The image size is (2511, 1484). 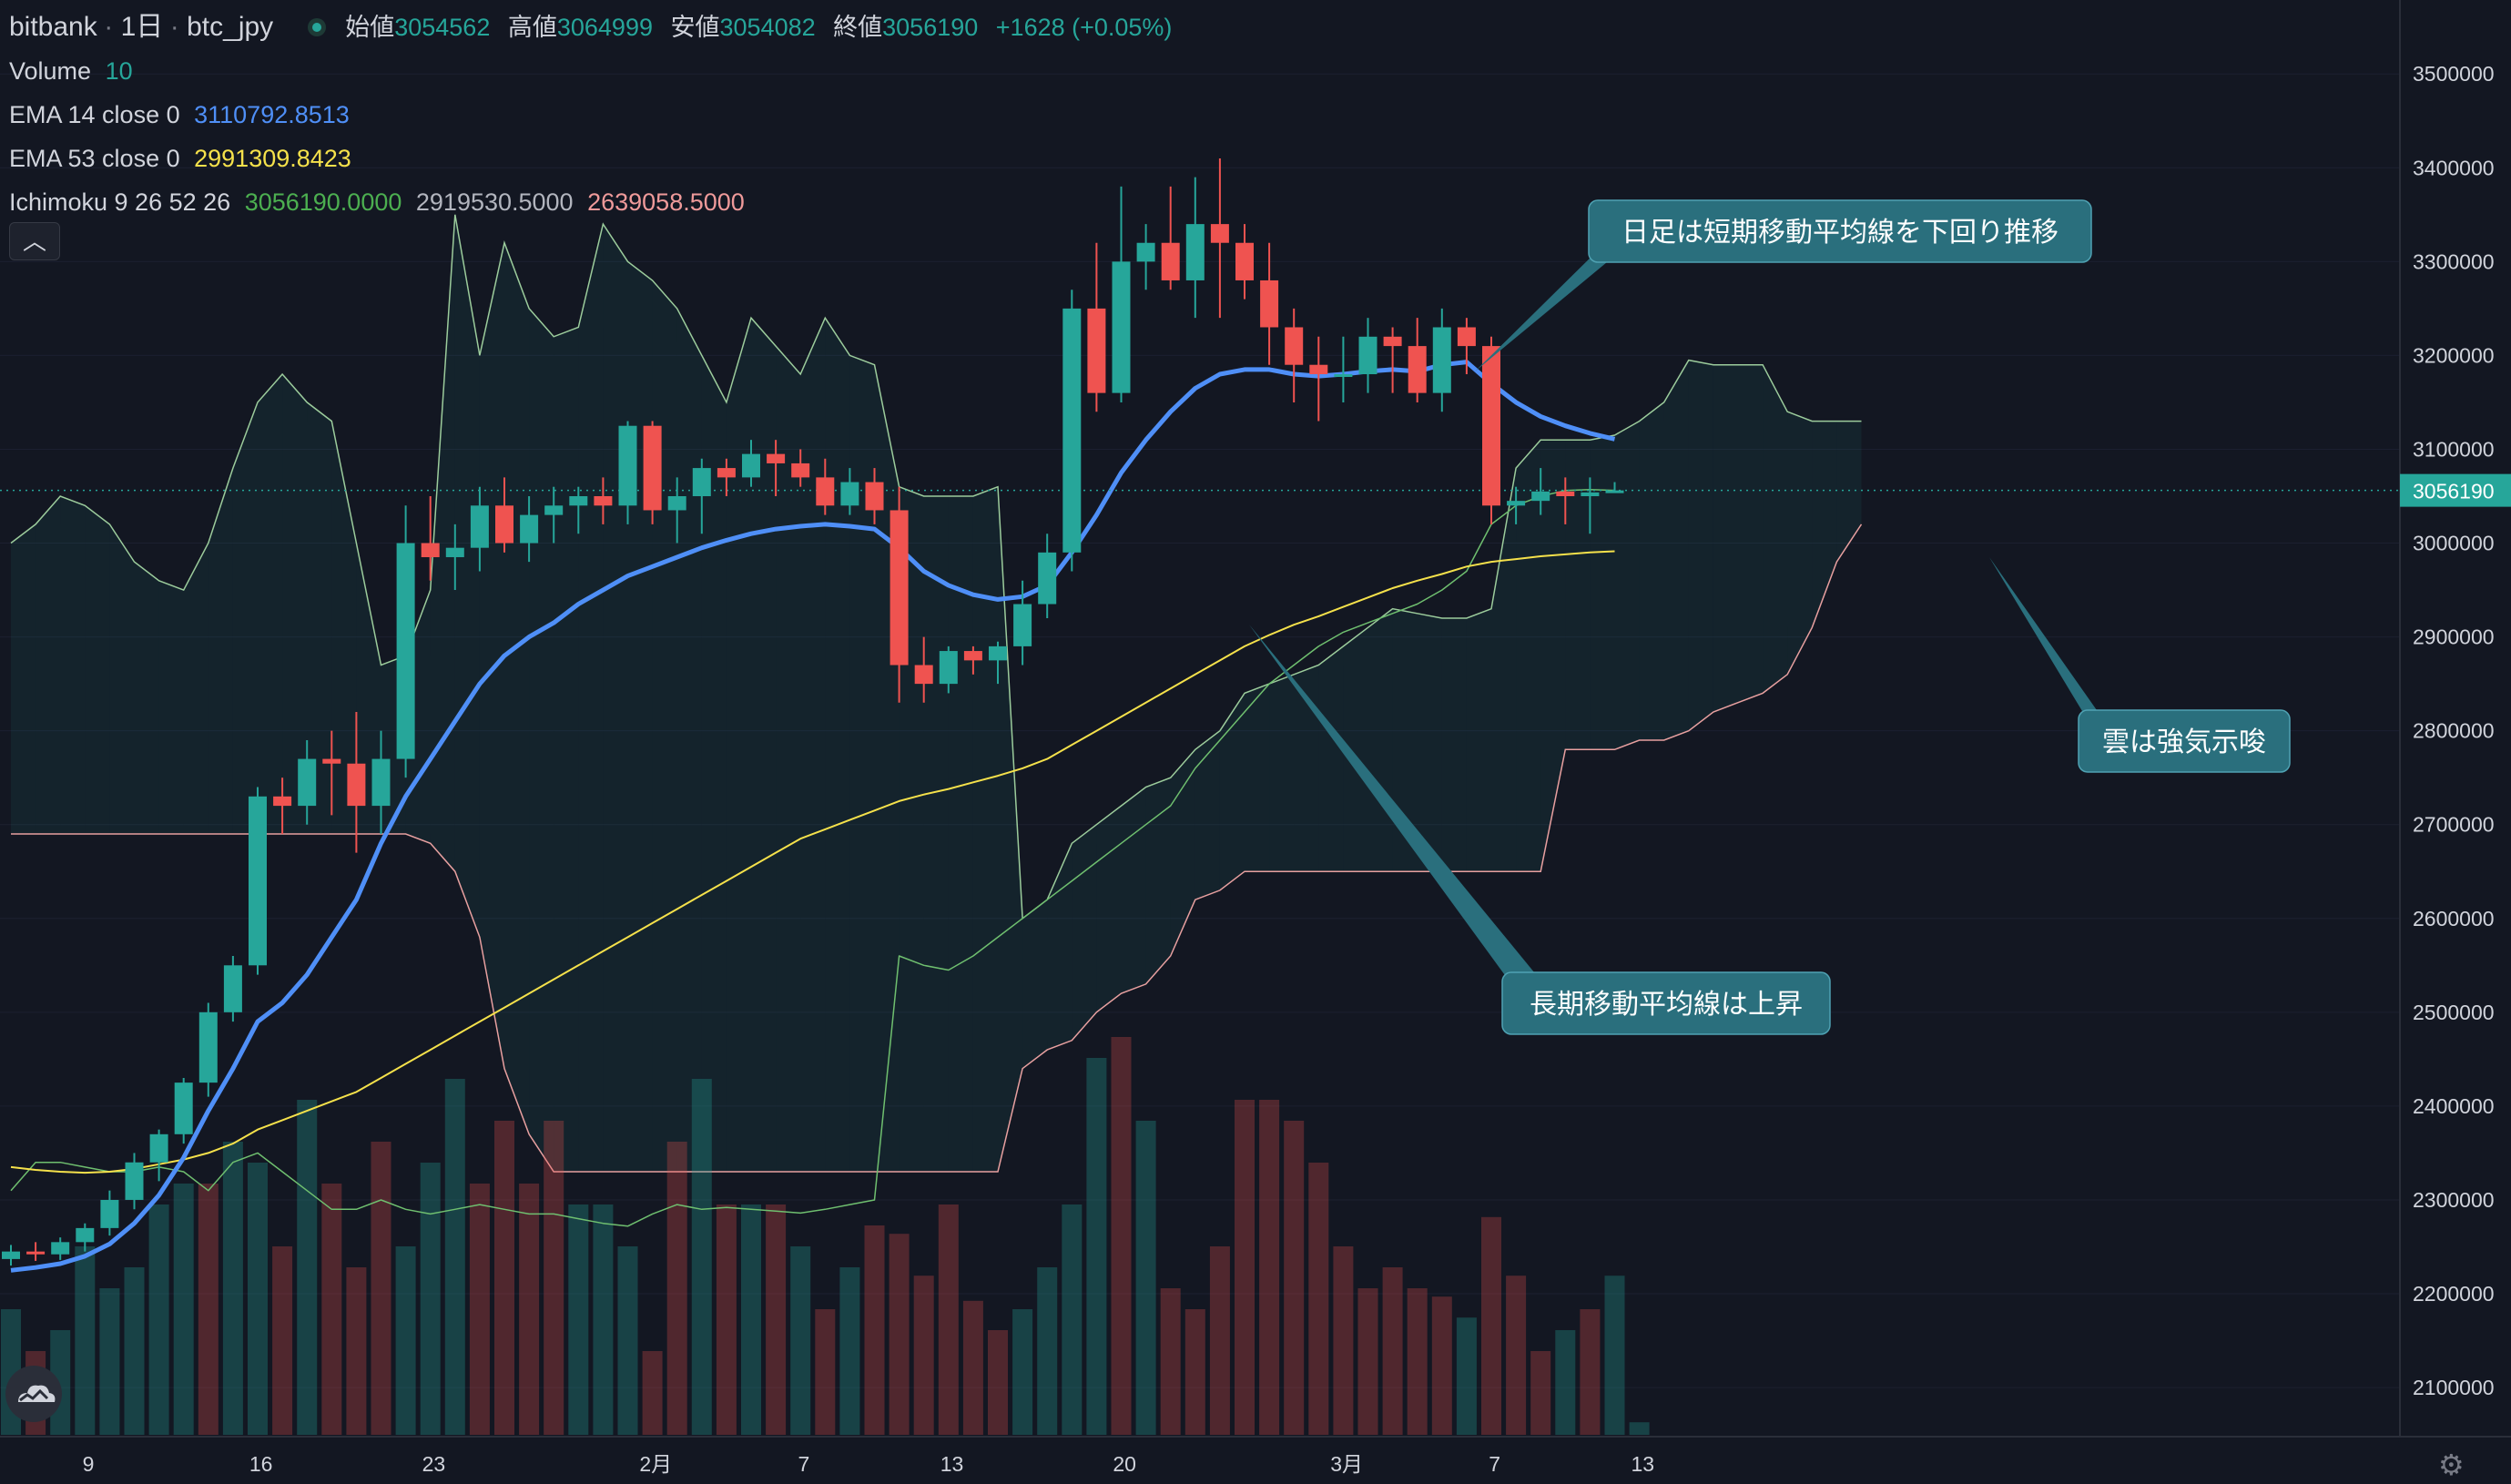 I want to click on price-tick-label: 2800000, so click(x=2454, y=731).